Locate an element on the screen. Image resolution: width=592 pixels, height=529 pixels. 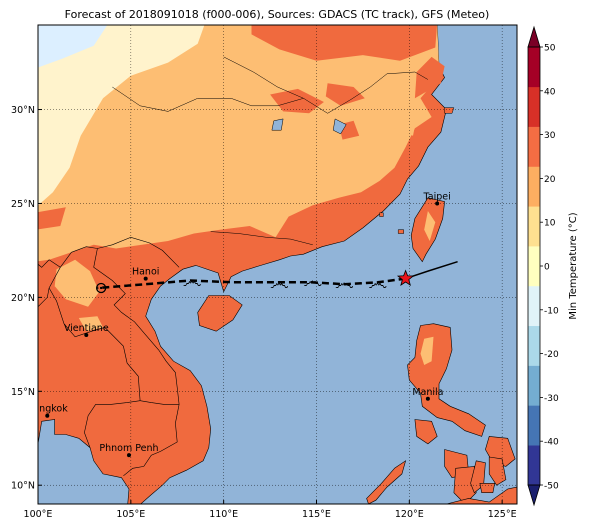
y-tick-label: 20°N is located at coordinates (23, 298).